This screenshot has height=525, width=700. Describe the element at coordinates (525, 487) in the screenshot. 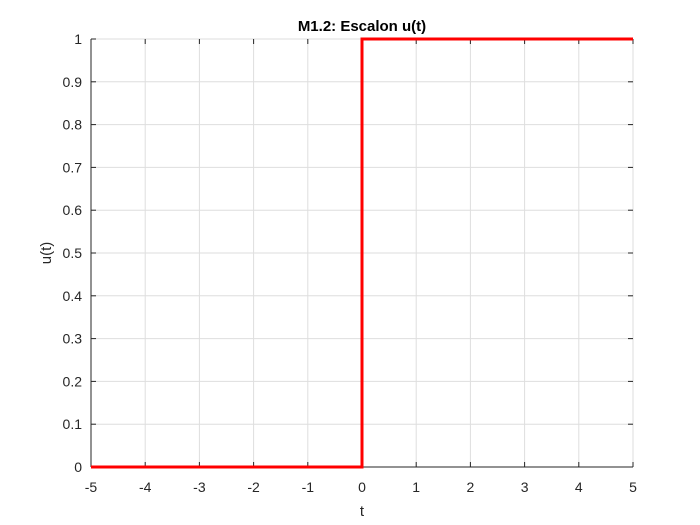

I see `x-tick-label: 3` at that location.